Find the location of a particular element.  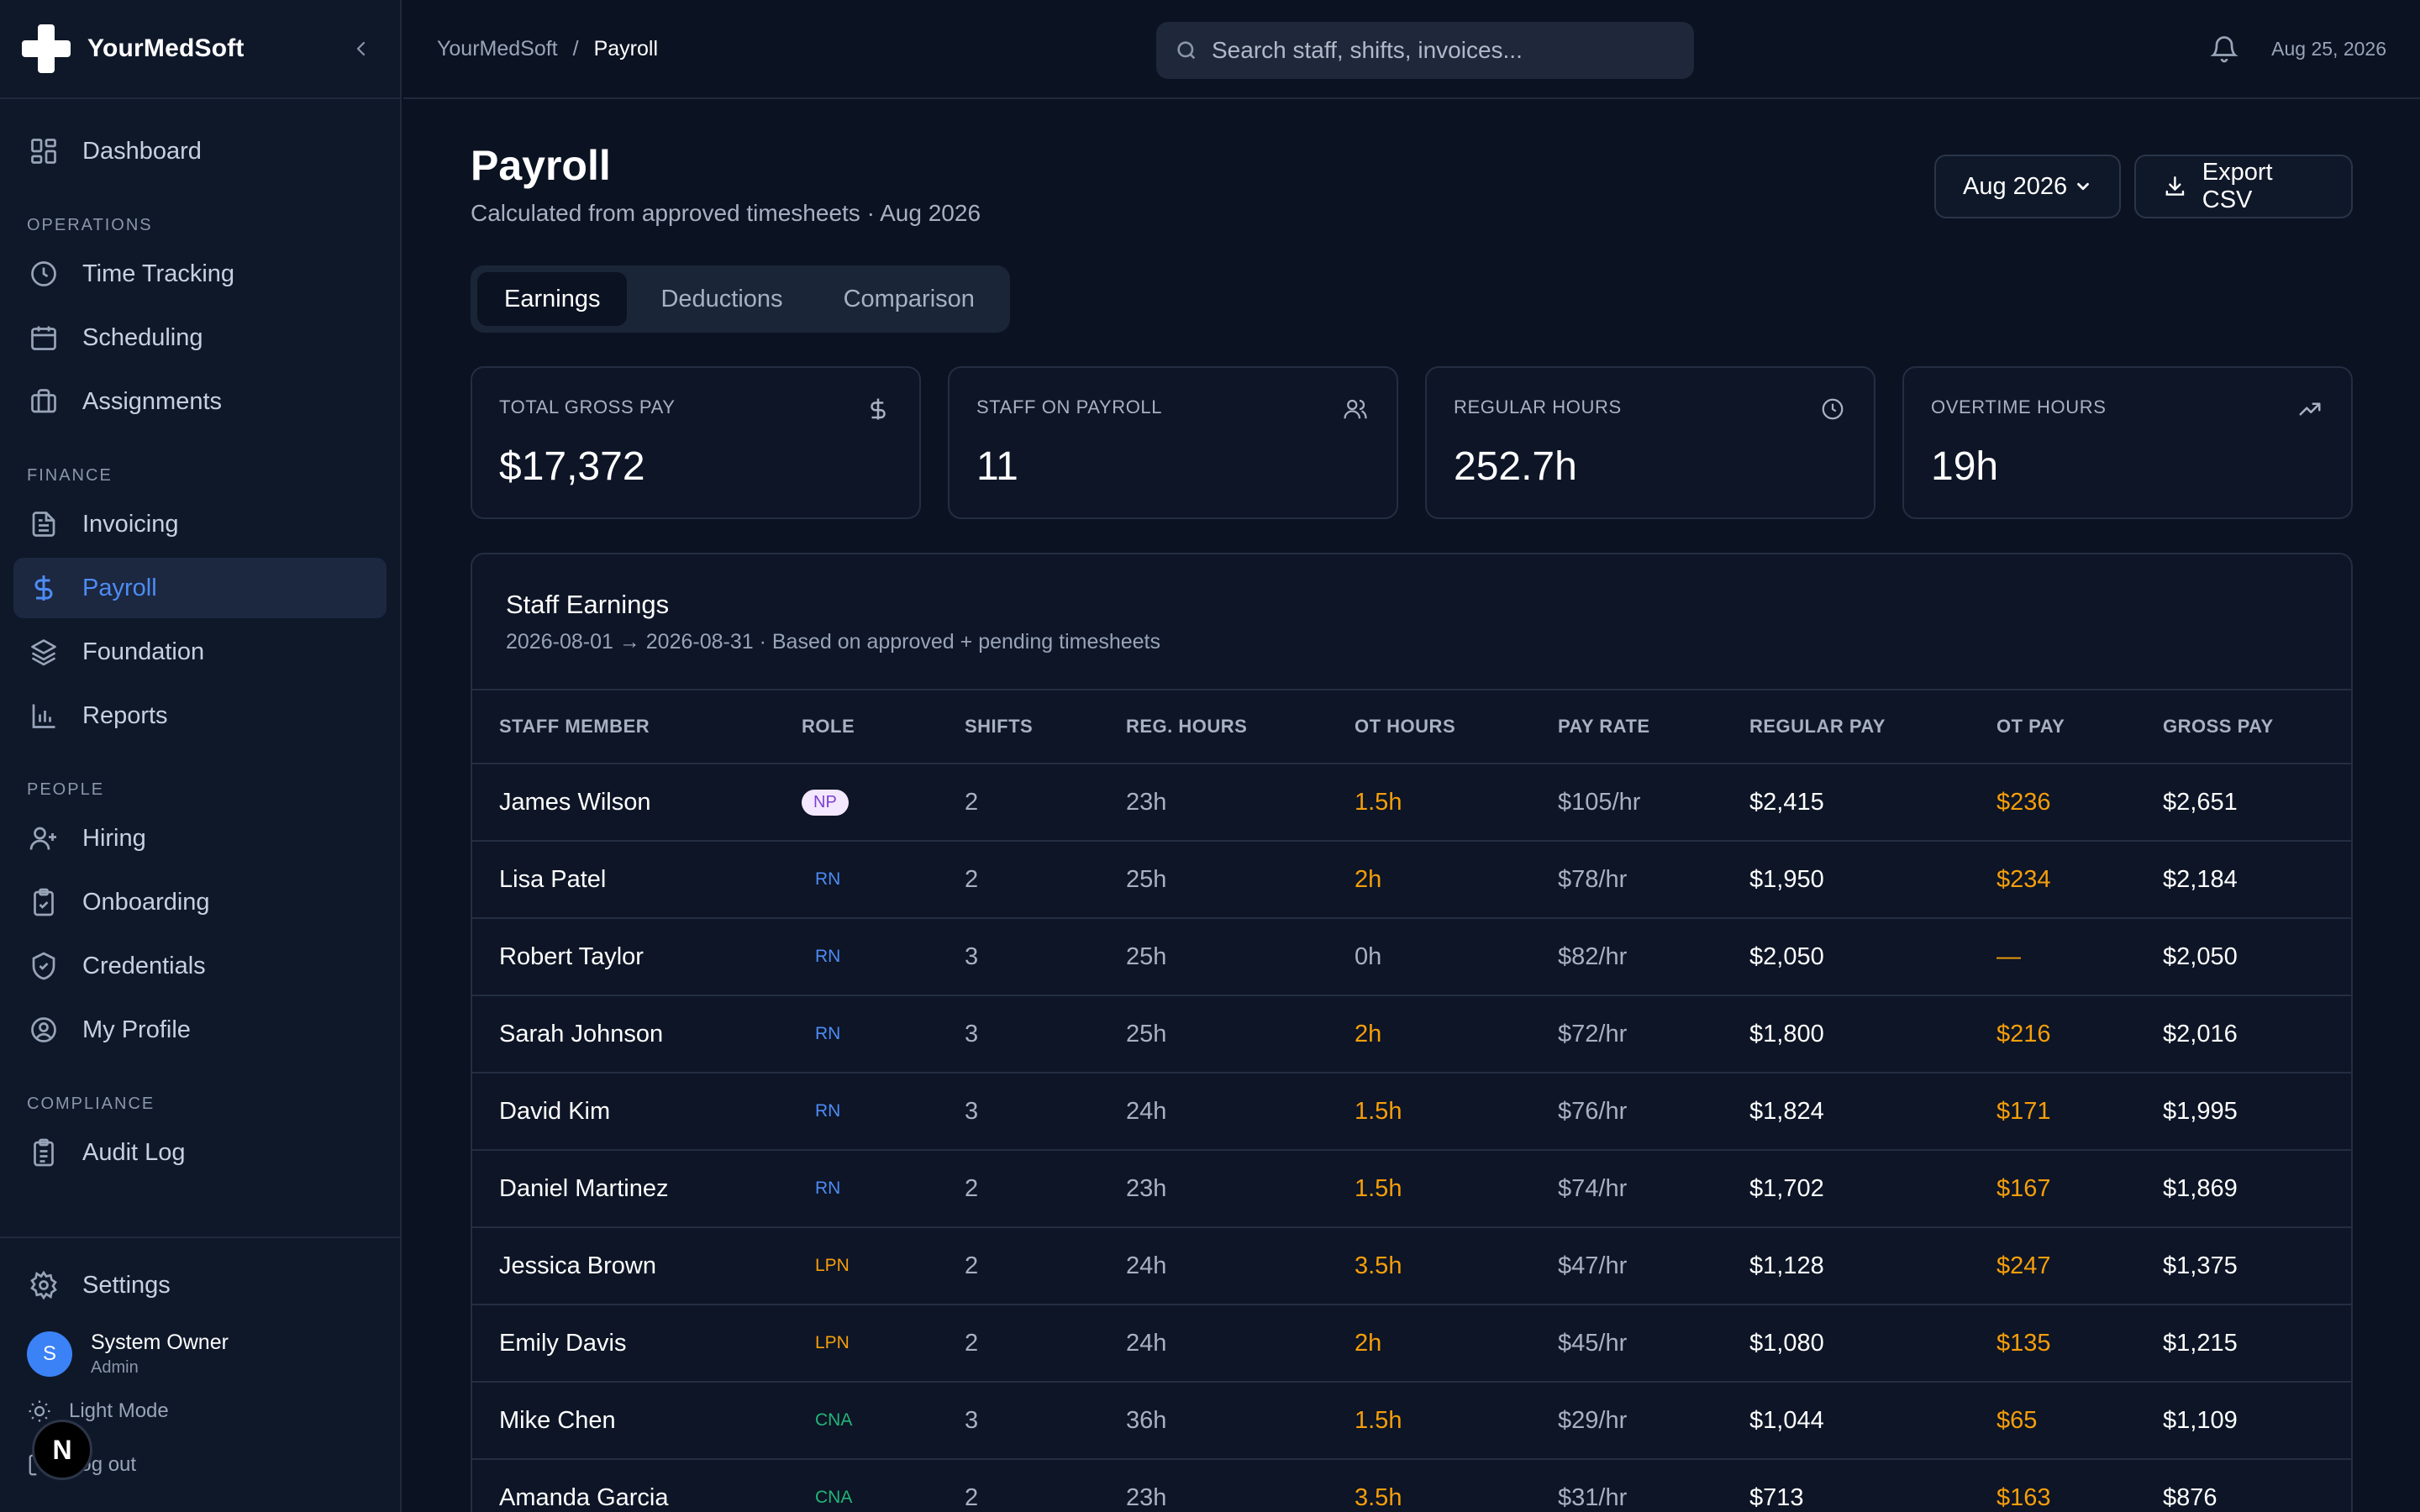

export-csv-button: Export CSV is located at coordinates (2243, 186).